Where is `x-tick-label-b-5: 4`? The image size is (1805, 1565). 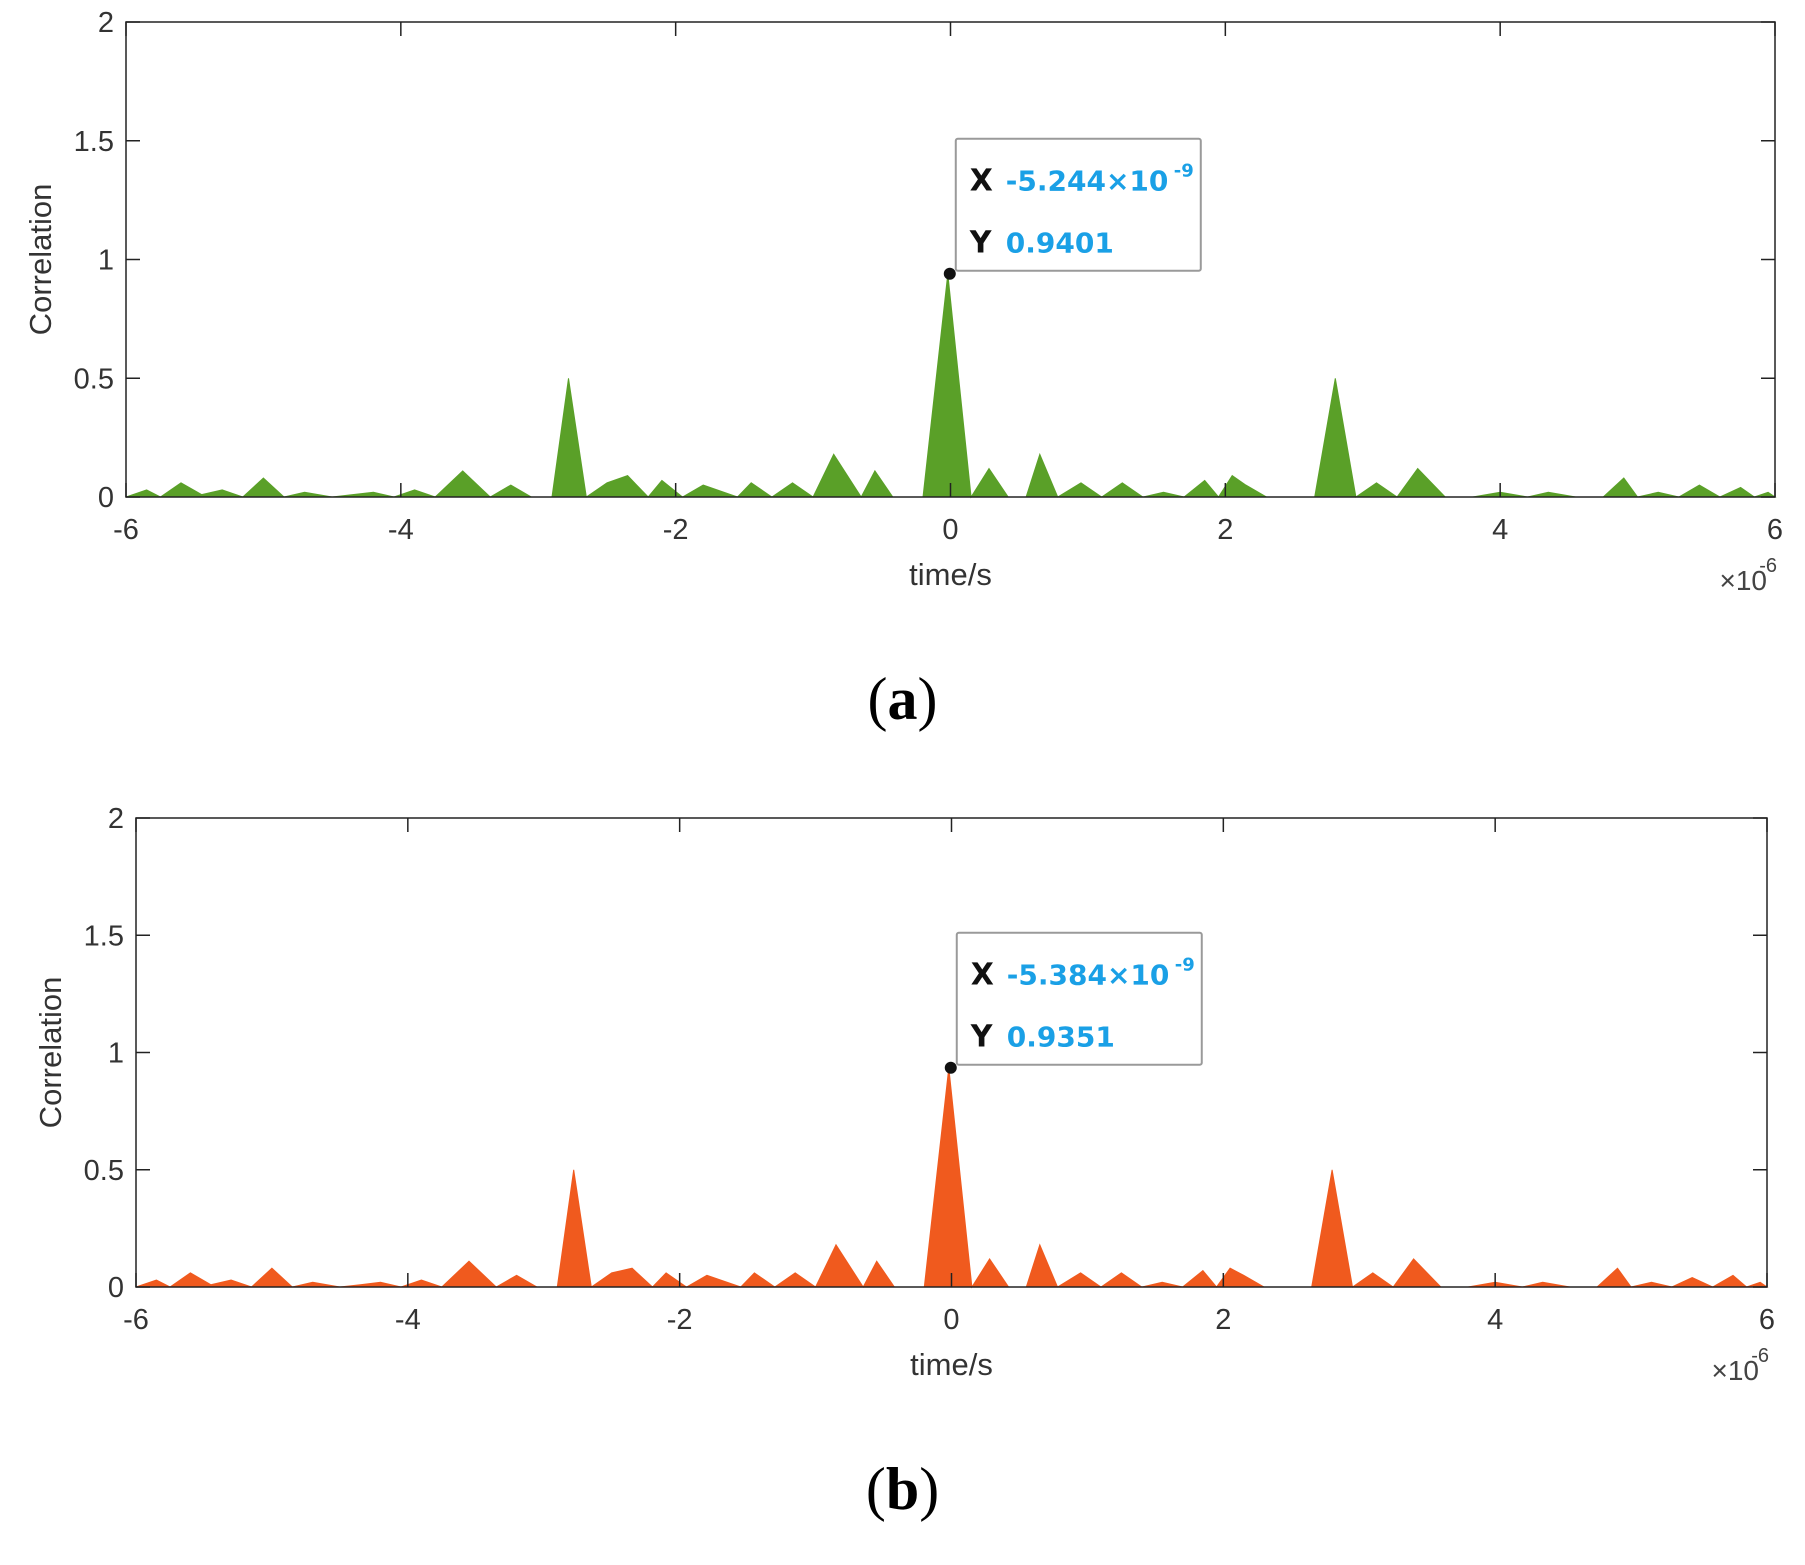 x-tick-label-b-5: 4 is located at coordinates (1495, 1320).